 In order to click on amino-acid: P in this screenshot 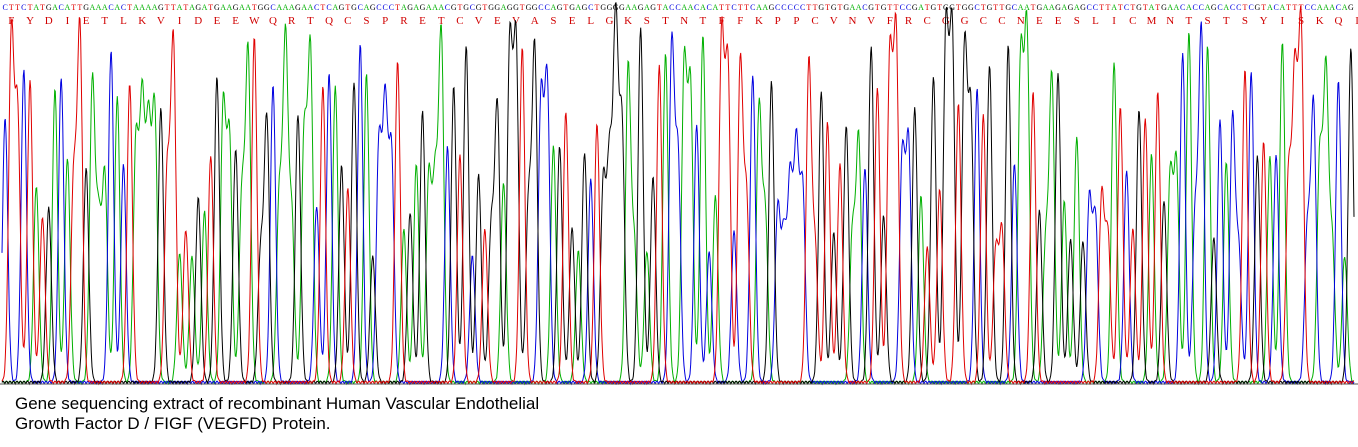, I will do `click(778, 21)`.